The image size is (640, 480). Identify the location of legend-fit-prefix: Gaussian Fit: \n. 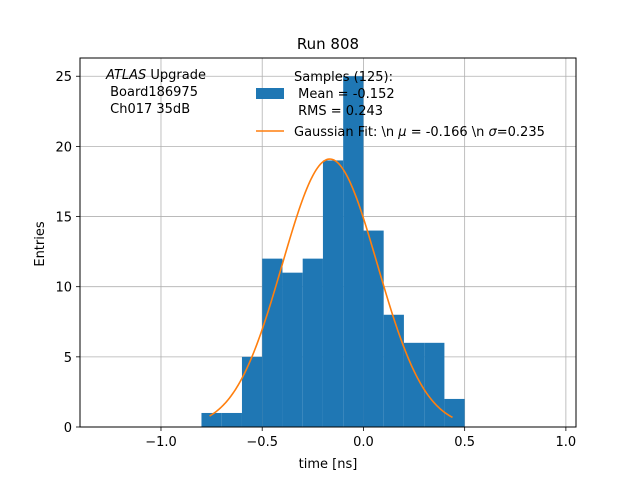
(346, 132).